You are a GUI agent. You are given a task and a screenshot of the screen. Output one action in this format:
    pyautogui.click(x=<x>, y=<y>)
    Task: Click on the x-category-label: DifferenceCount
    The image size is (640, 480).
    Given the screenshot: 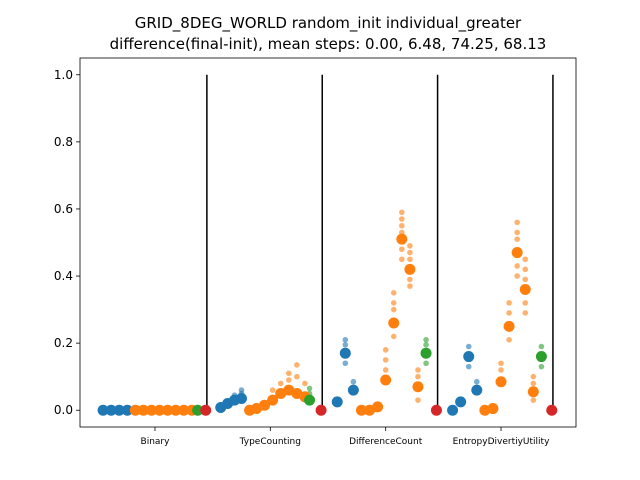 What is the action you would take?
    pyautogui.click(x=386, y=442)
    